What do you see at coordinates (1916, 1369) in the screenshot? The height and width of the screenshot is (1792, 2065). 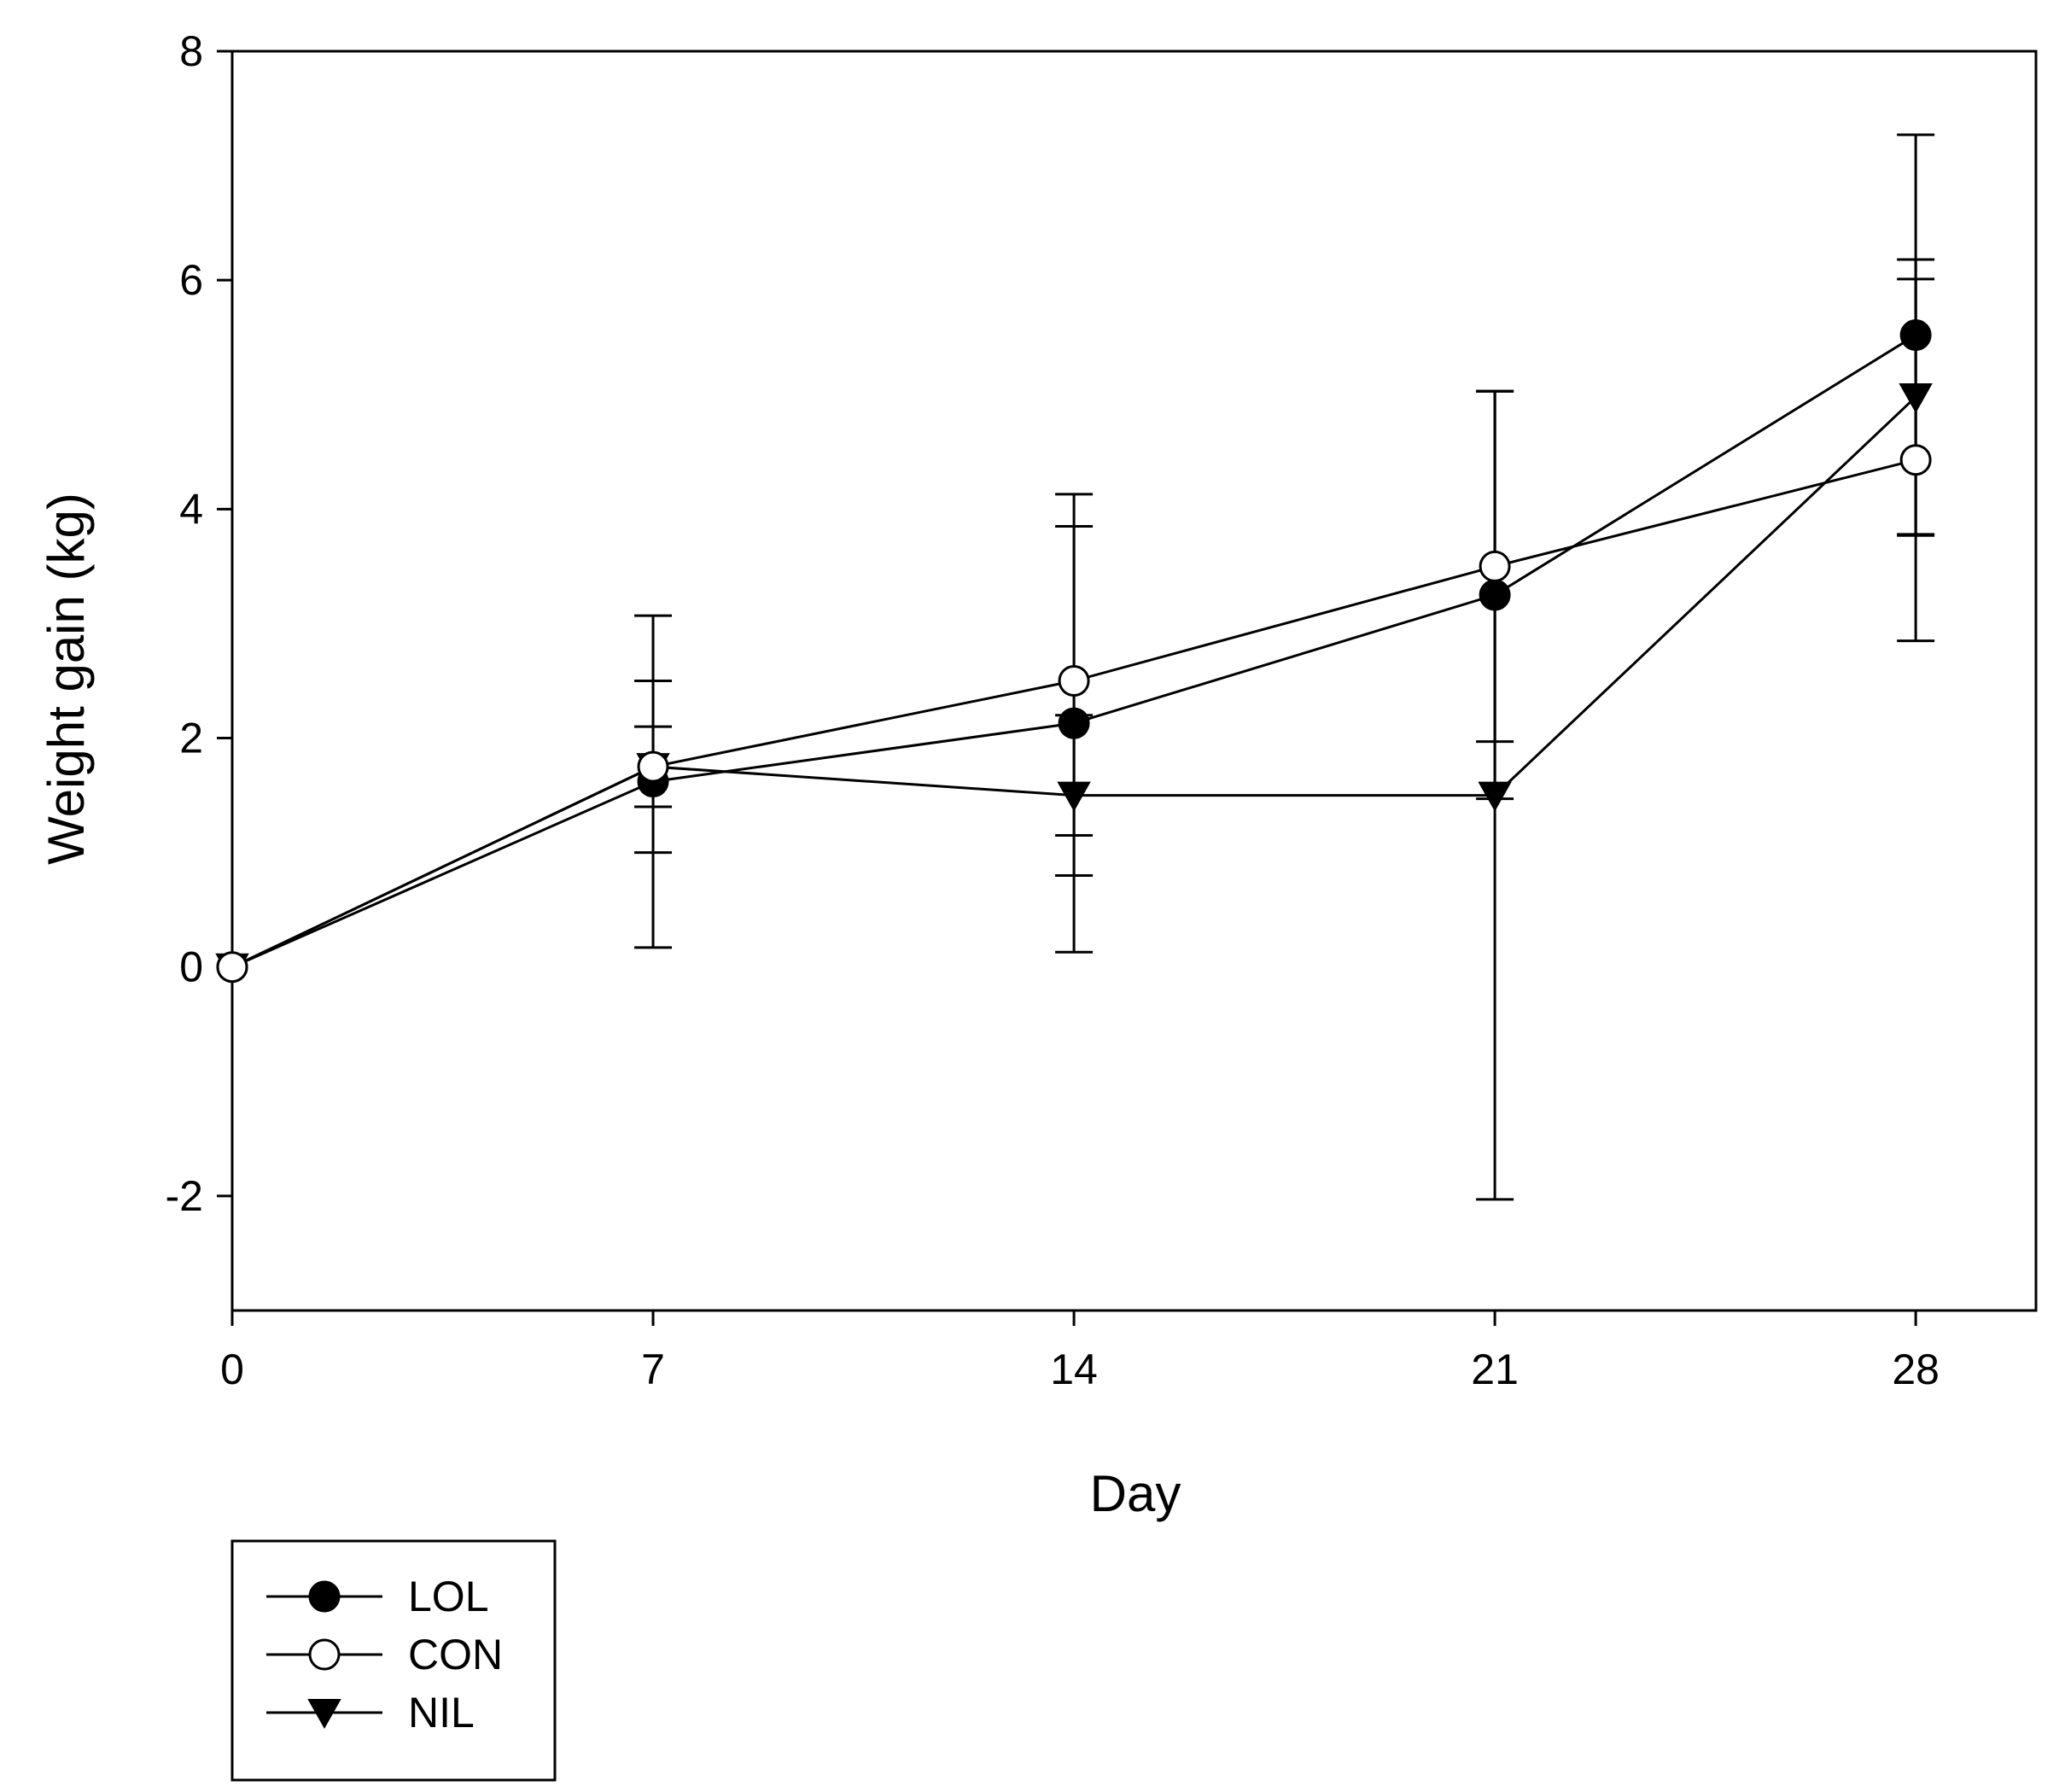 I see `x-tick-label: 28` at bounding box center [1916, 1369].